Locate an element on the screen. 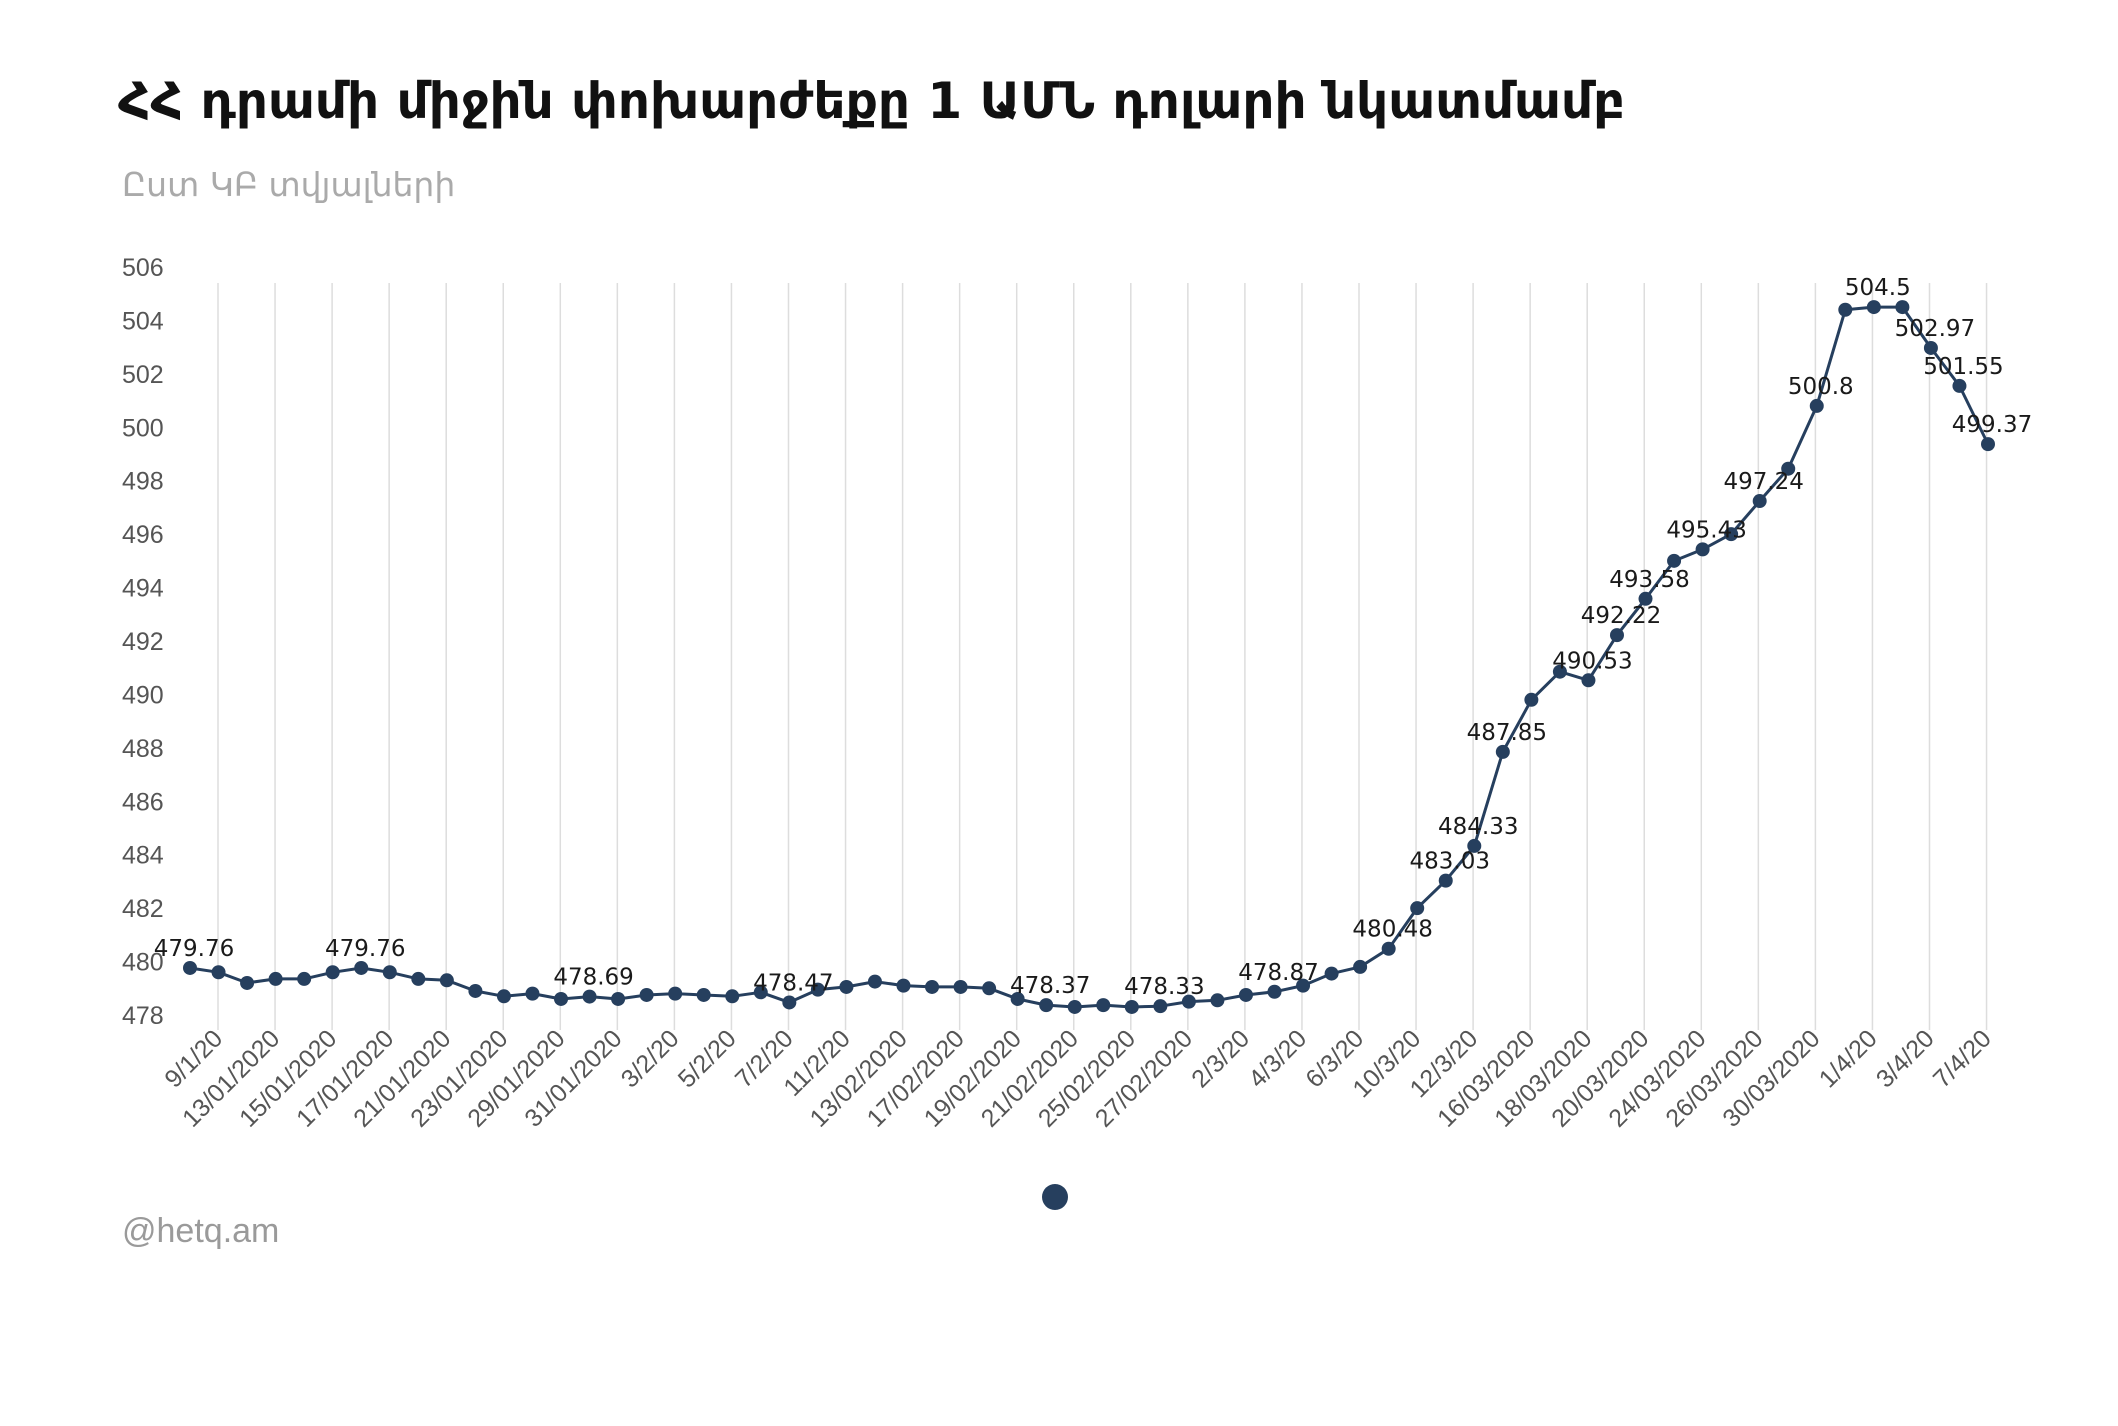 This screenshot has height=1426, width=2118. data-label: 492.22 is located at coordinates (1621, 616).